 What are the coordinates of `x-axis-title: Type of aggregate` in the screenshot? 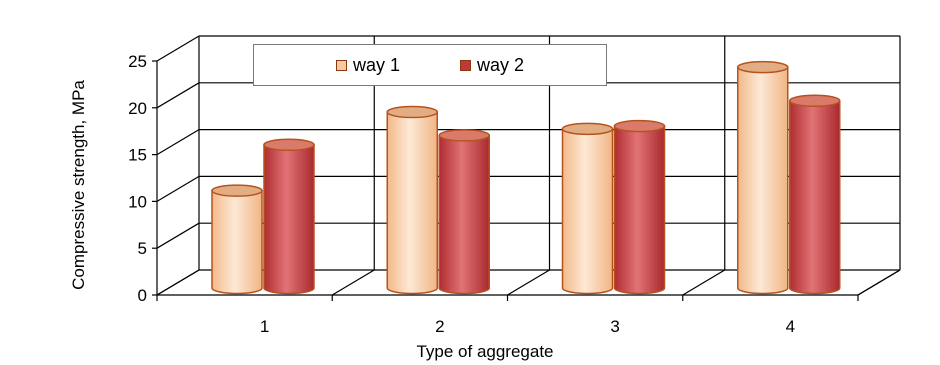 It's located at (484, 351).